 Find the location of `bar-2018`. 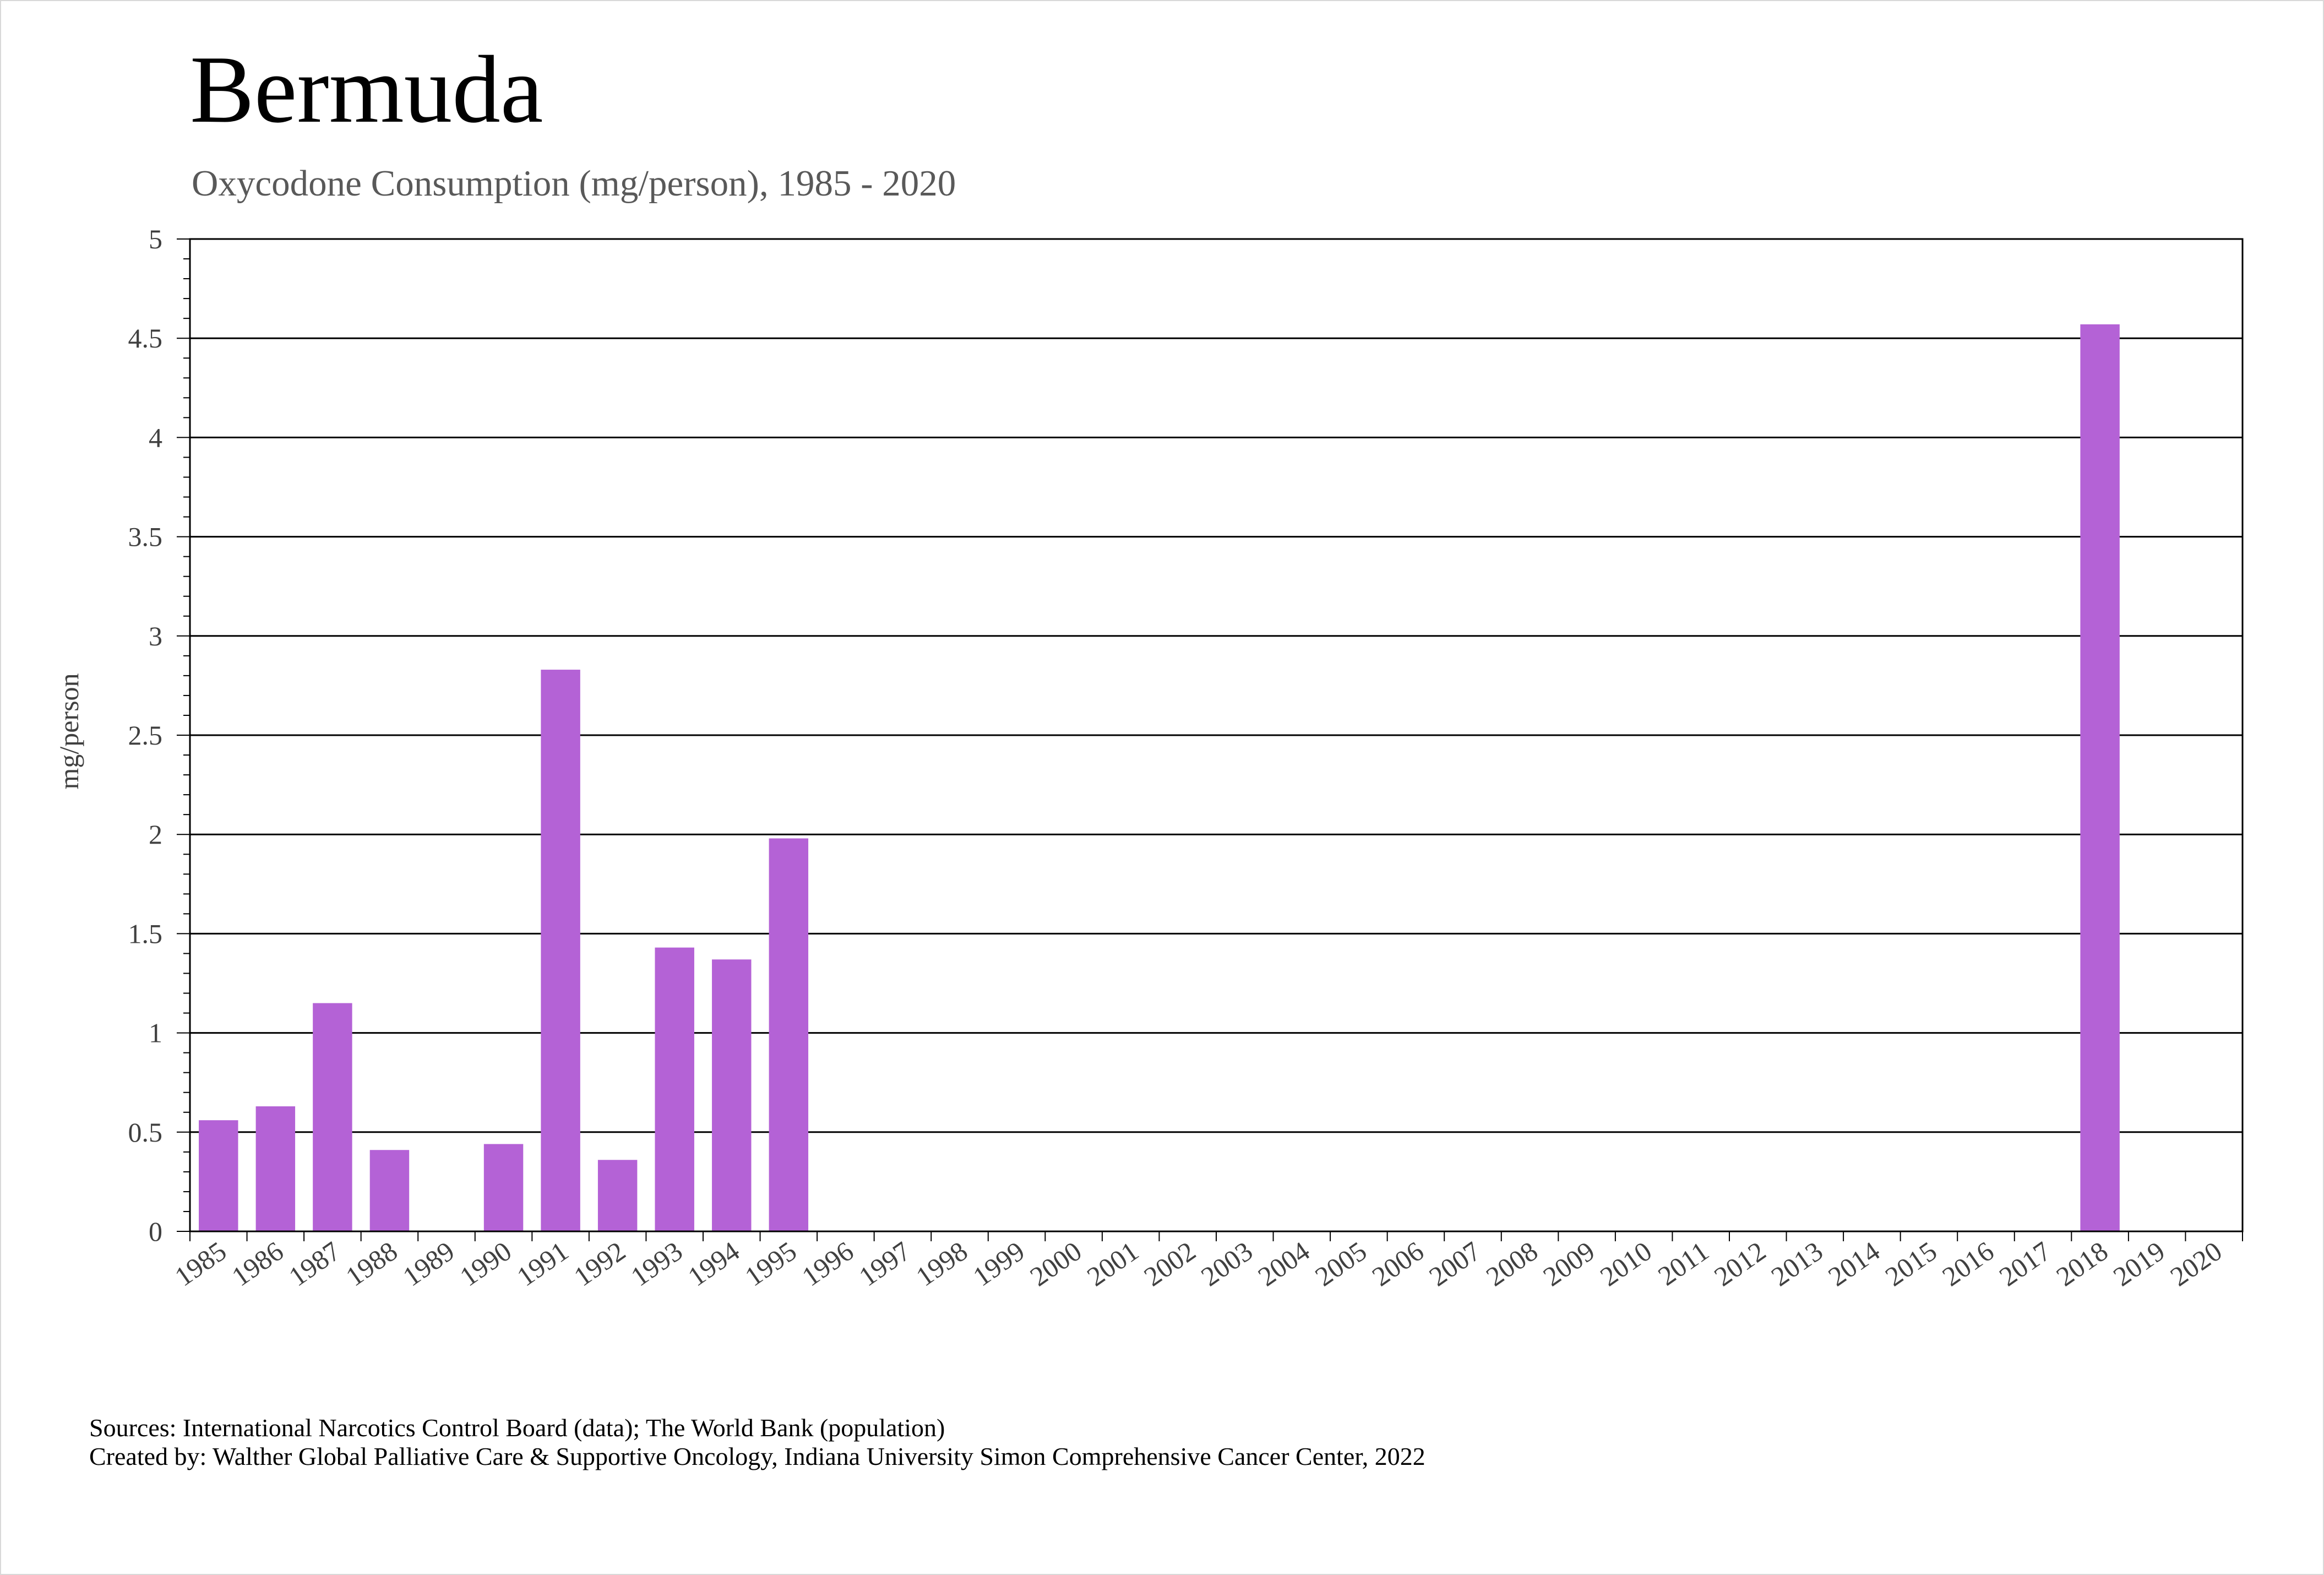

bar-2018 is located at coordinates (2100, 778).